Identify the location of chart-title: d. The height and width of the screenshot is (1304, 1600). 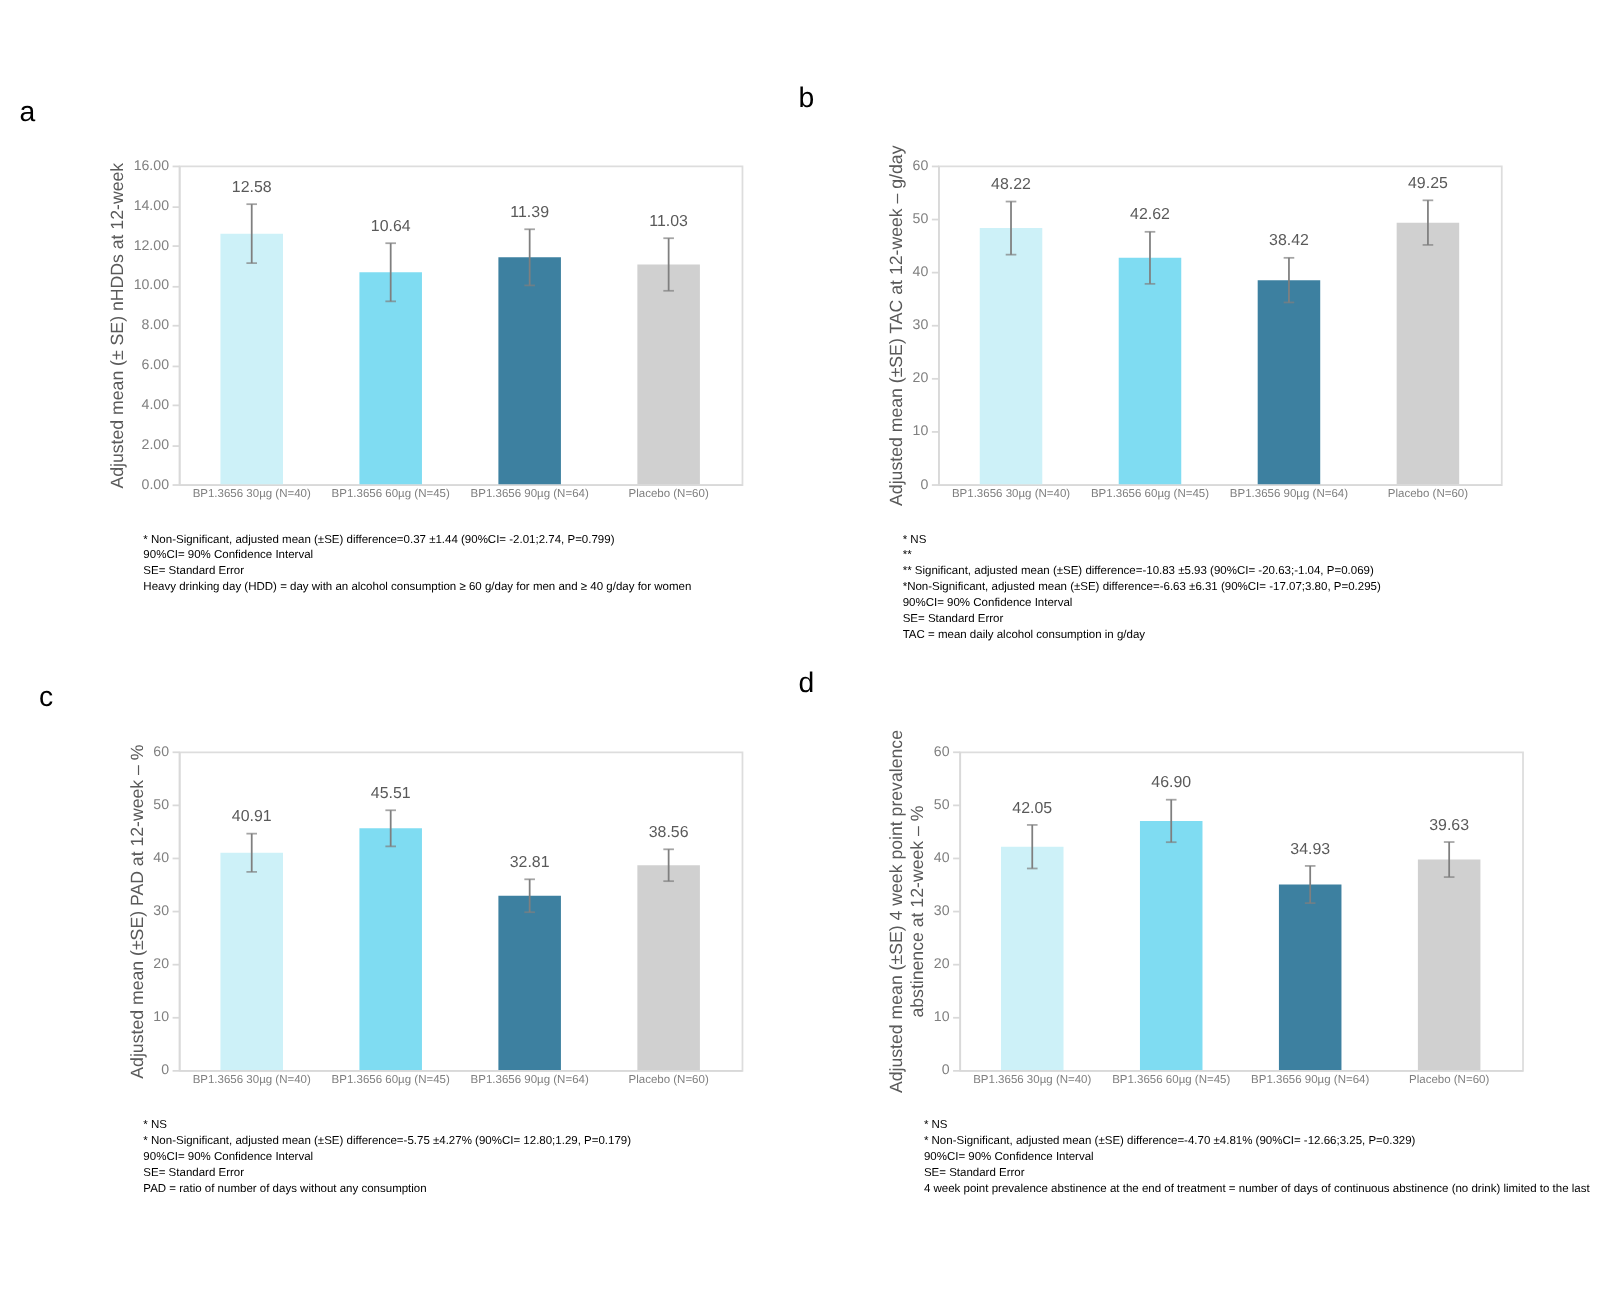
(806, 681).